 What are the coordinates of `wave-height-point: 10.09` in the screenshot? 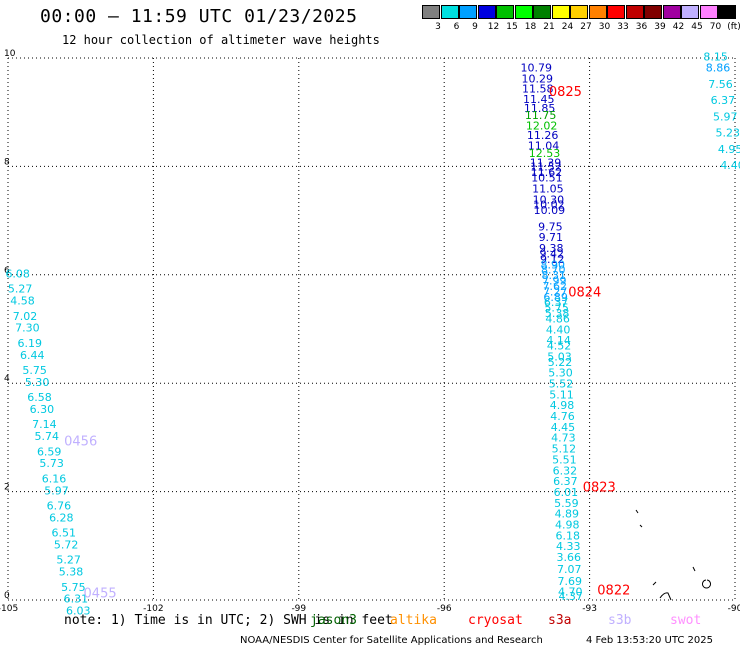 It's located at (550, 210).